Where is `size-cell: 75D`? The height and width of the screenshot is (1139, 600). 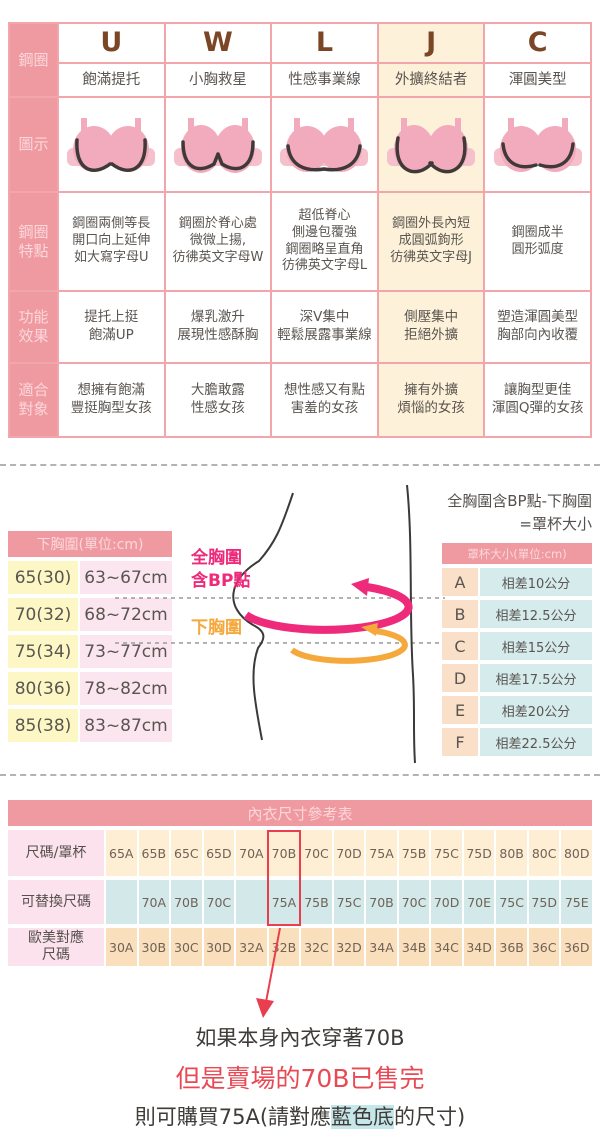
size-cell: 75D is located at coordinates (479, 853).